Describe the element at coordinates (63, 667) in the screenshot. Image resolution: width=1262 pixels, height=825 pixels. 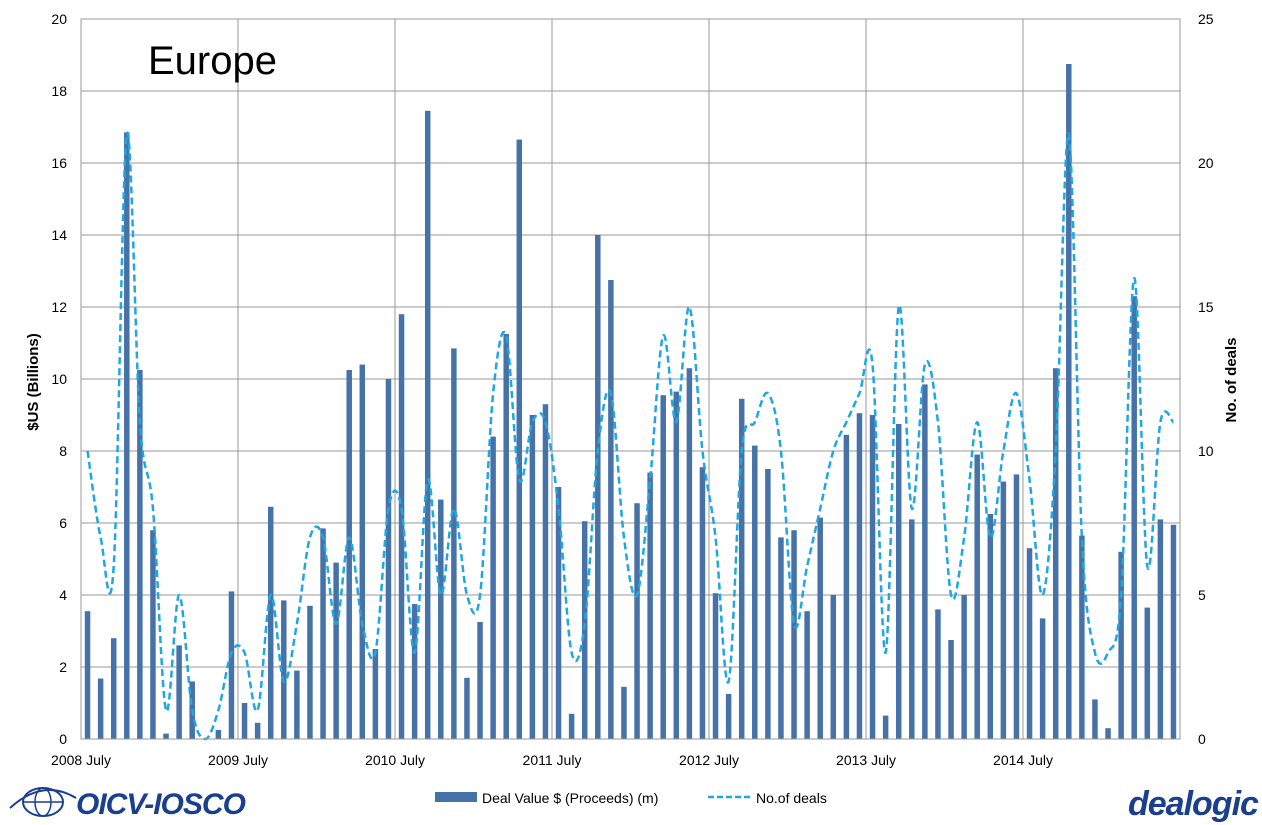
I see `y-tick-label: 2` at that location.